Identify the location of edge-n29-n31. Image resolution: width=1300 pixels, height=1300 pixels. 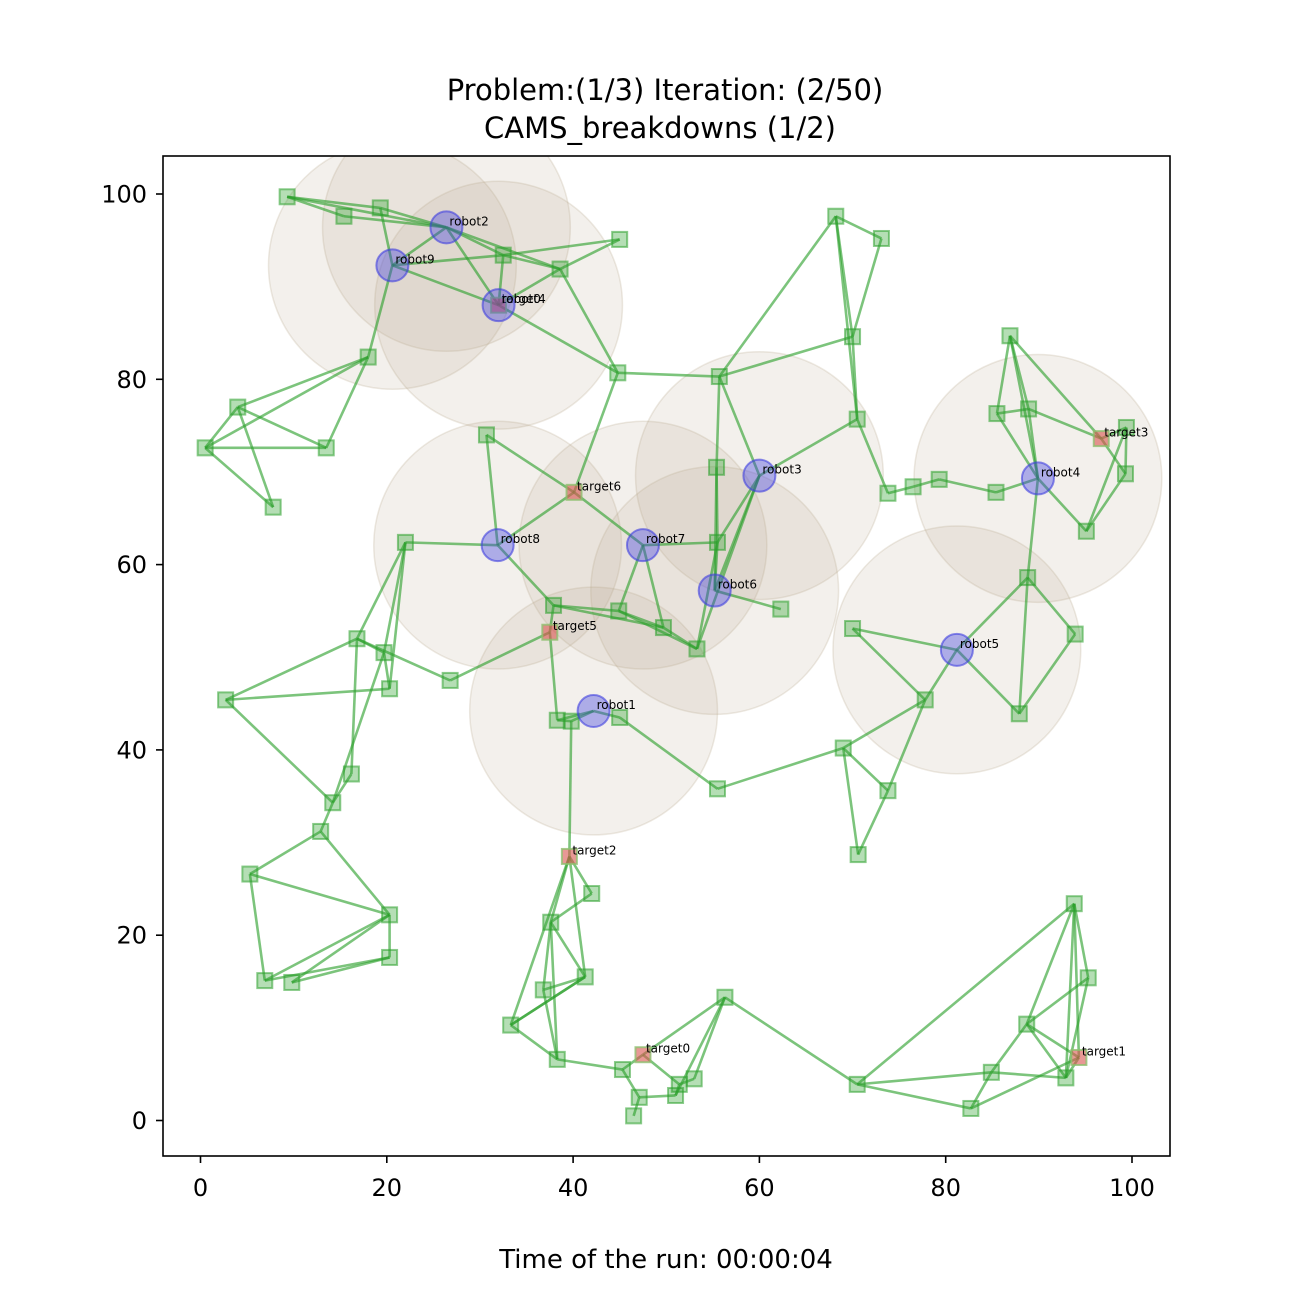
(279, 751).